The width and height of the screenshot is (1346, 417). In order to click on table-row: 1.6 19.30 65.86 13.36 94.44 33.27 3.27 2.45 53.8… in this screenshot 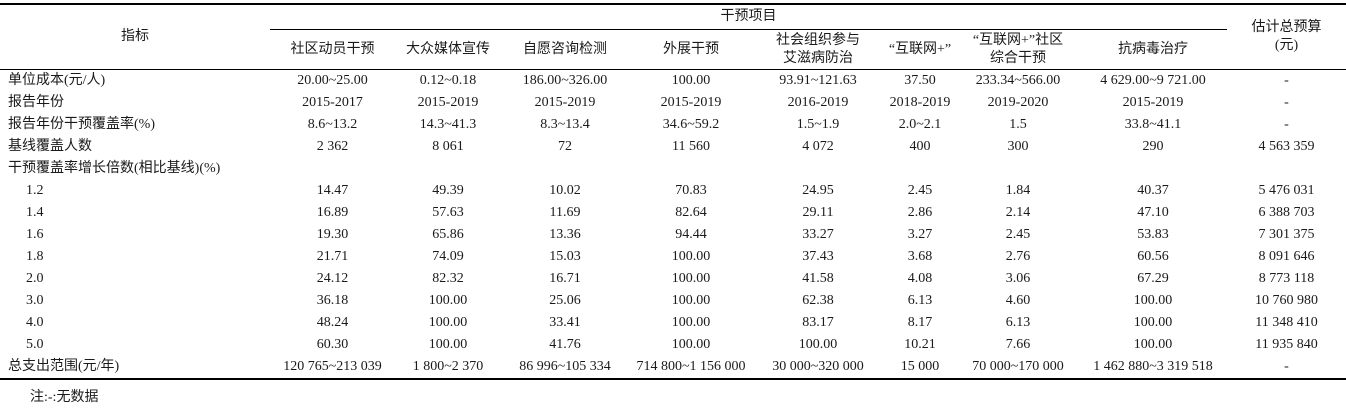, I will do `click(673, 235)`.